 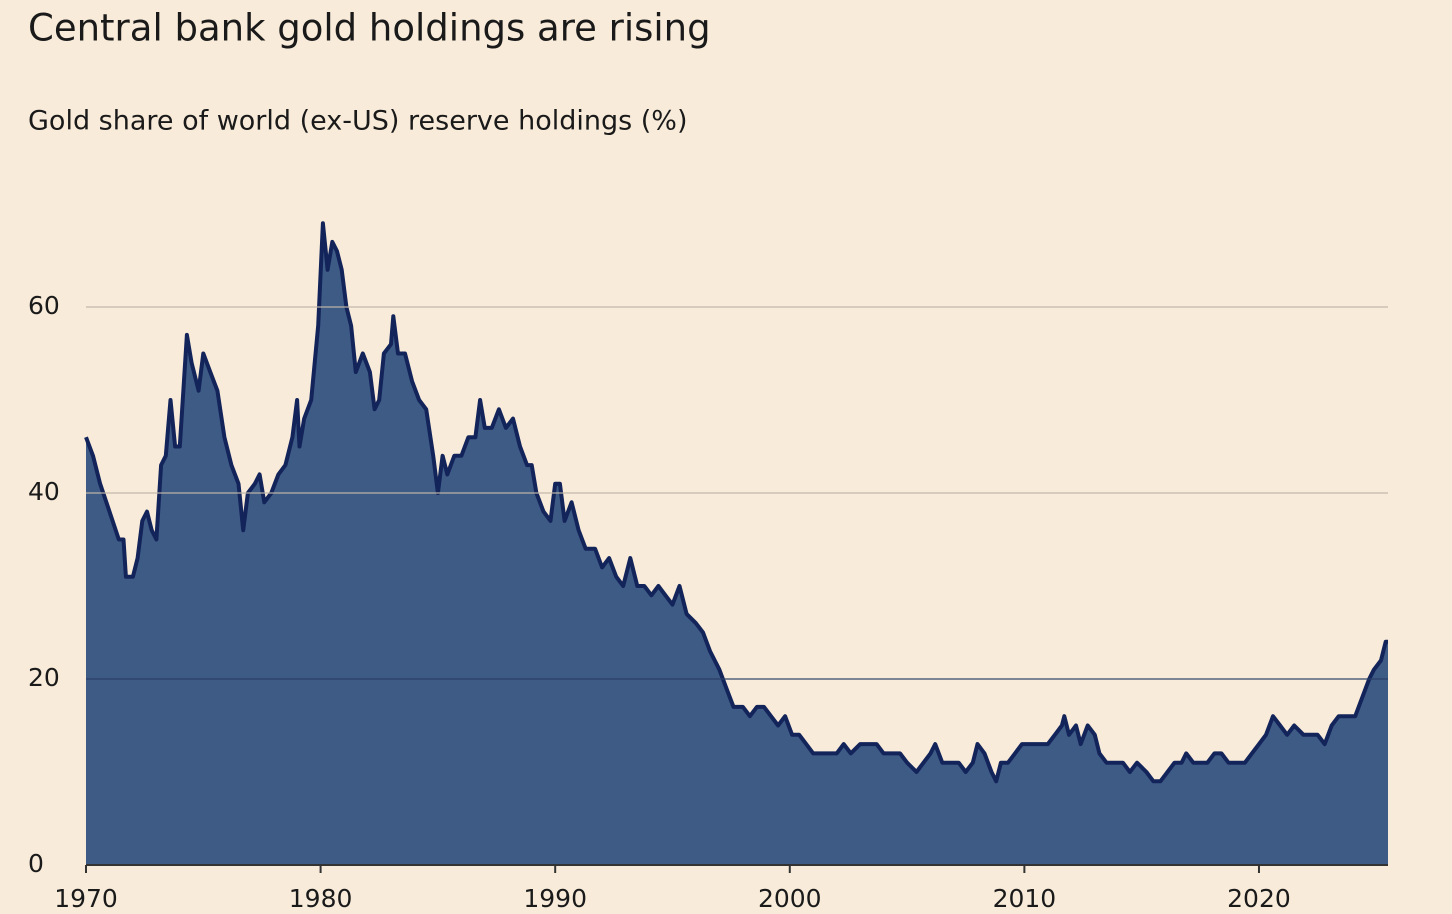 I want to click on y-tick-label: 40, so click(x=44, y=491).